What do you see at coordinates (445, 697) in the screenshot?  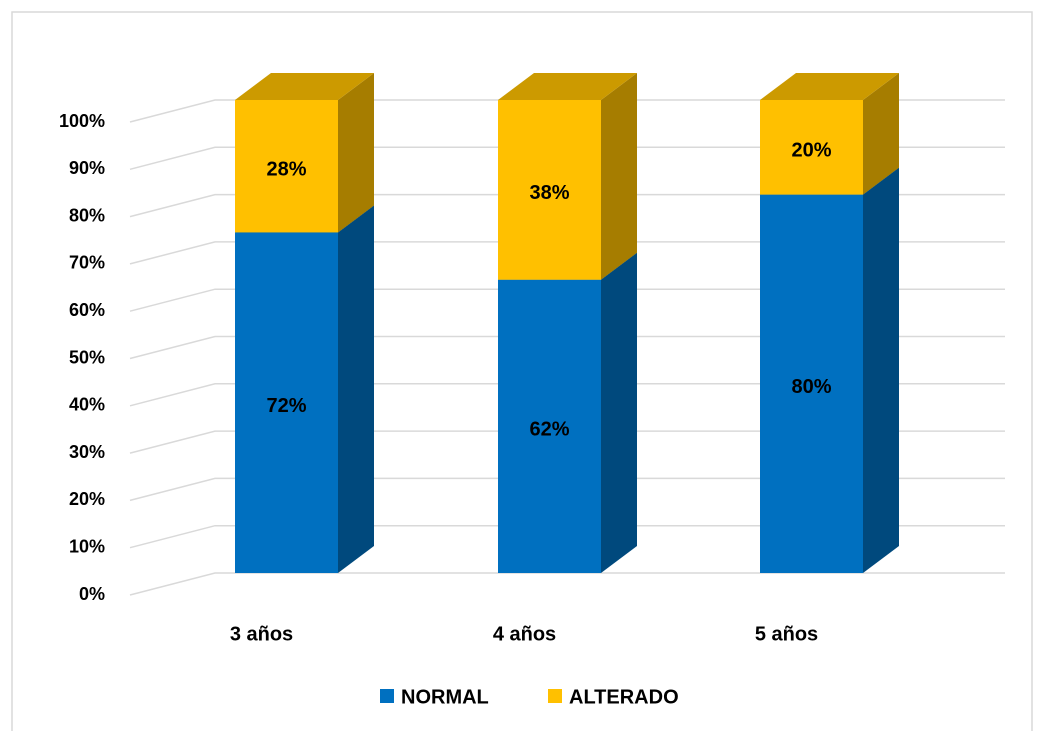 I see `legend-label: NORMAL` at bounding box center [445, 697].